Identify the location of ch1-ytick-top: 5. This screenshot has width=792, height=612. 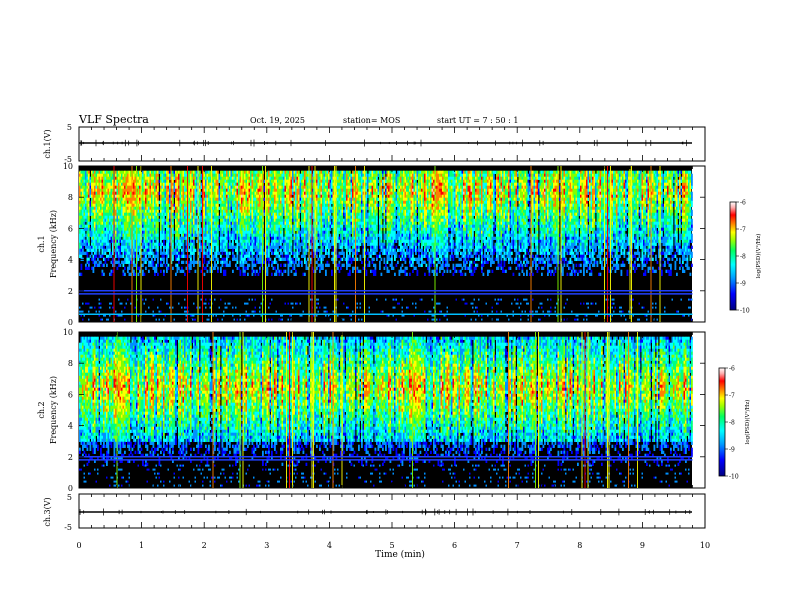
(69, 127).